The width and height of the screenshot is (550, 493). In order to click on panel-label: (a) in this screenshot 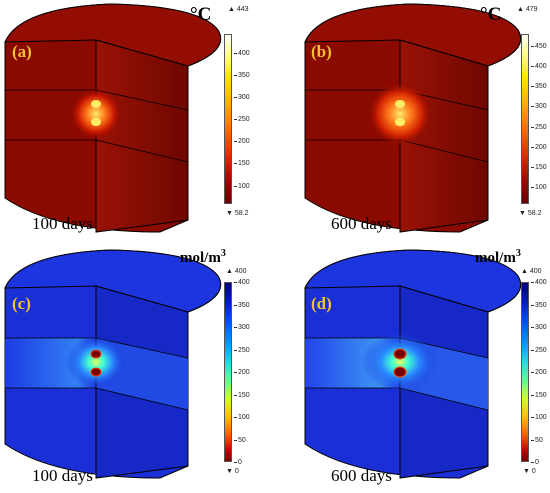, I will do `click(22, 51)`.